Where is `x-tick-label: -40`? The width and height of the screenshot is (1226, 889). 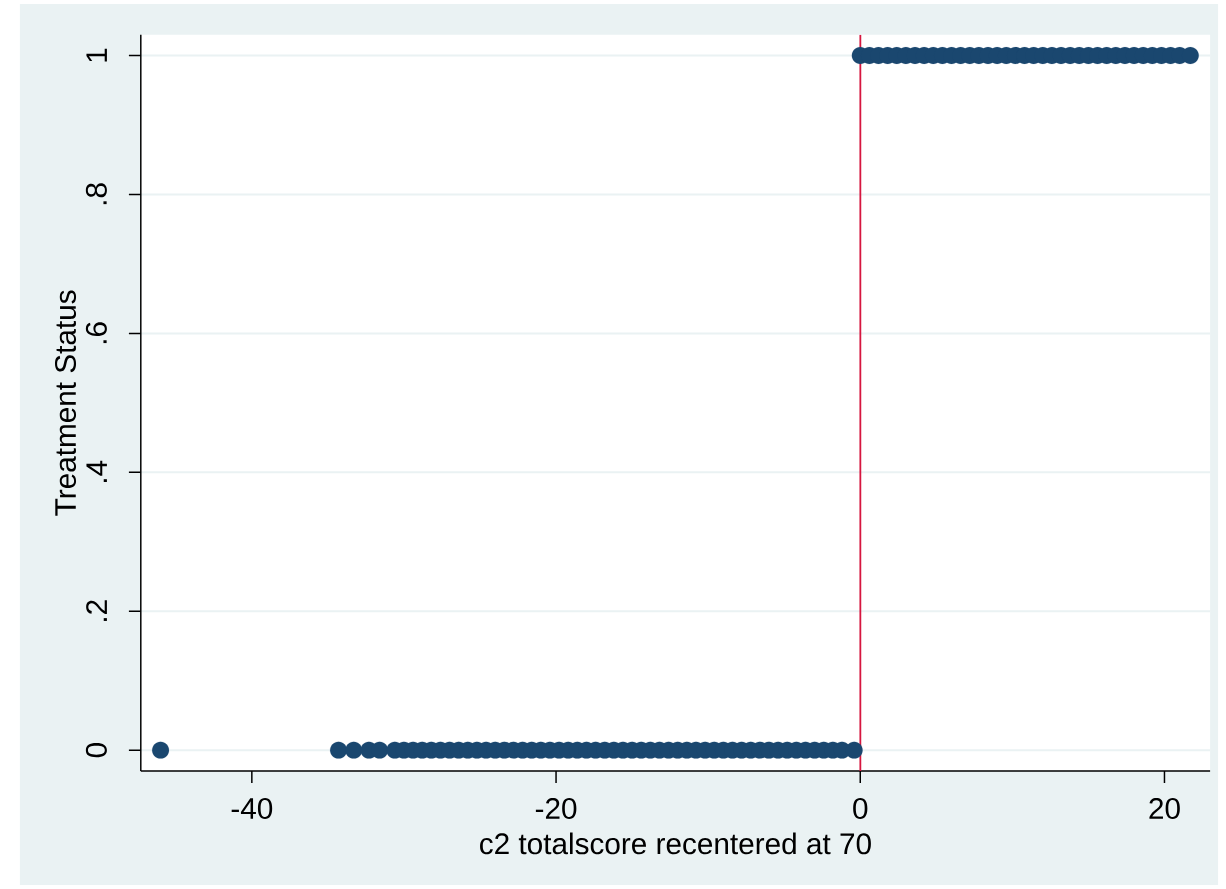
x-tick-label: -40 is located at coordinates (252, 809).